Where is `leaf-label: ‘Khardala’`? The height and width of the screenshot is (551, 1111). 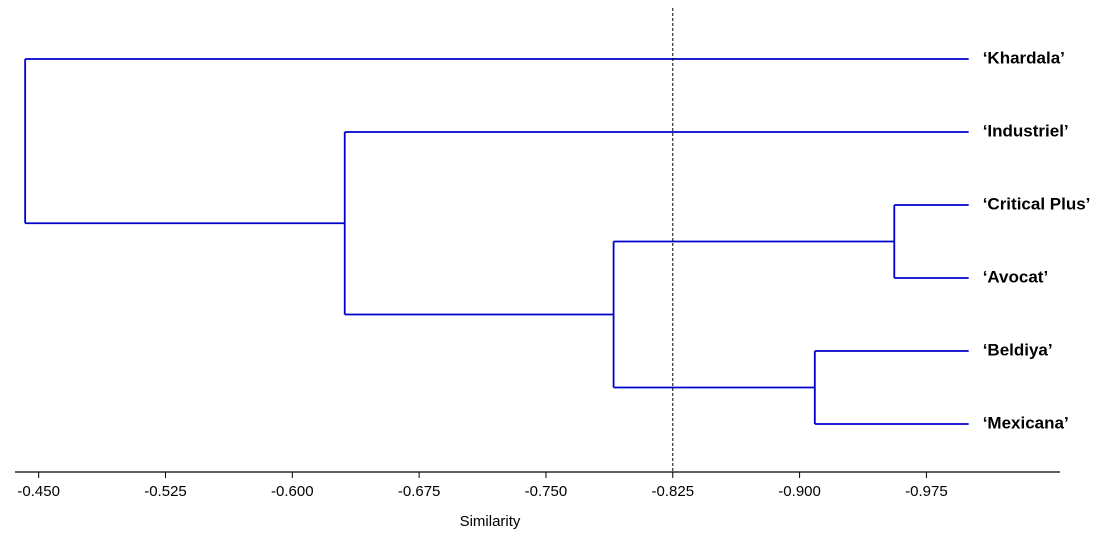
leaf-label: ‘Khardala’ is located at coordinates (1024, 57).